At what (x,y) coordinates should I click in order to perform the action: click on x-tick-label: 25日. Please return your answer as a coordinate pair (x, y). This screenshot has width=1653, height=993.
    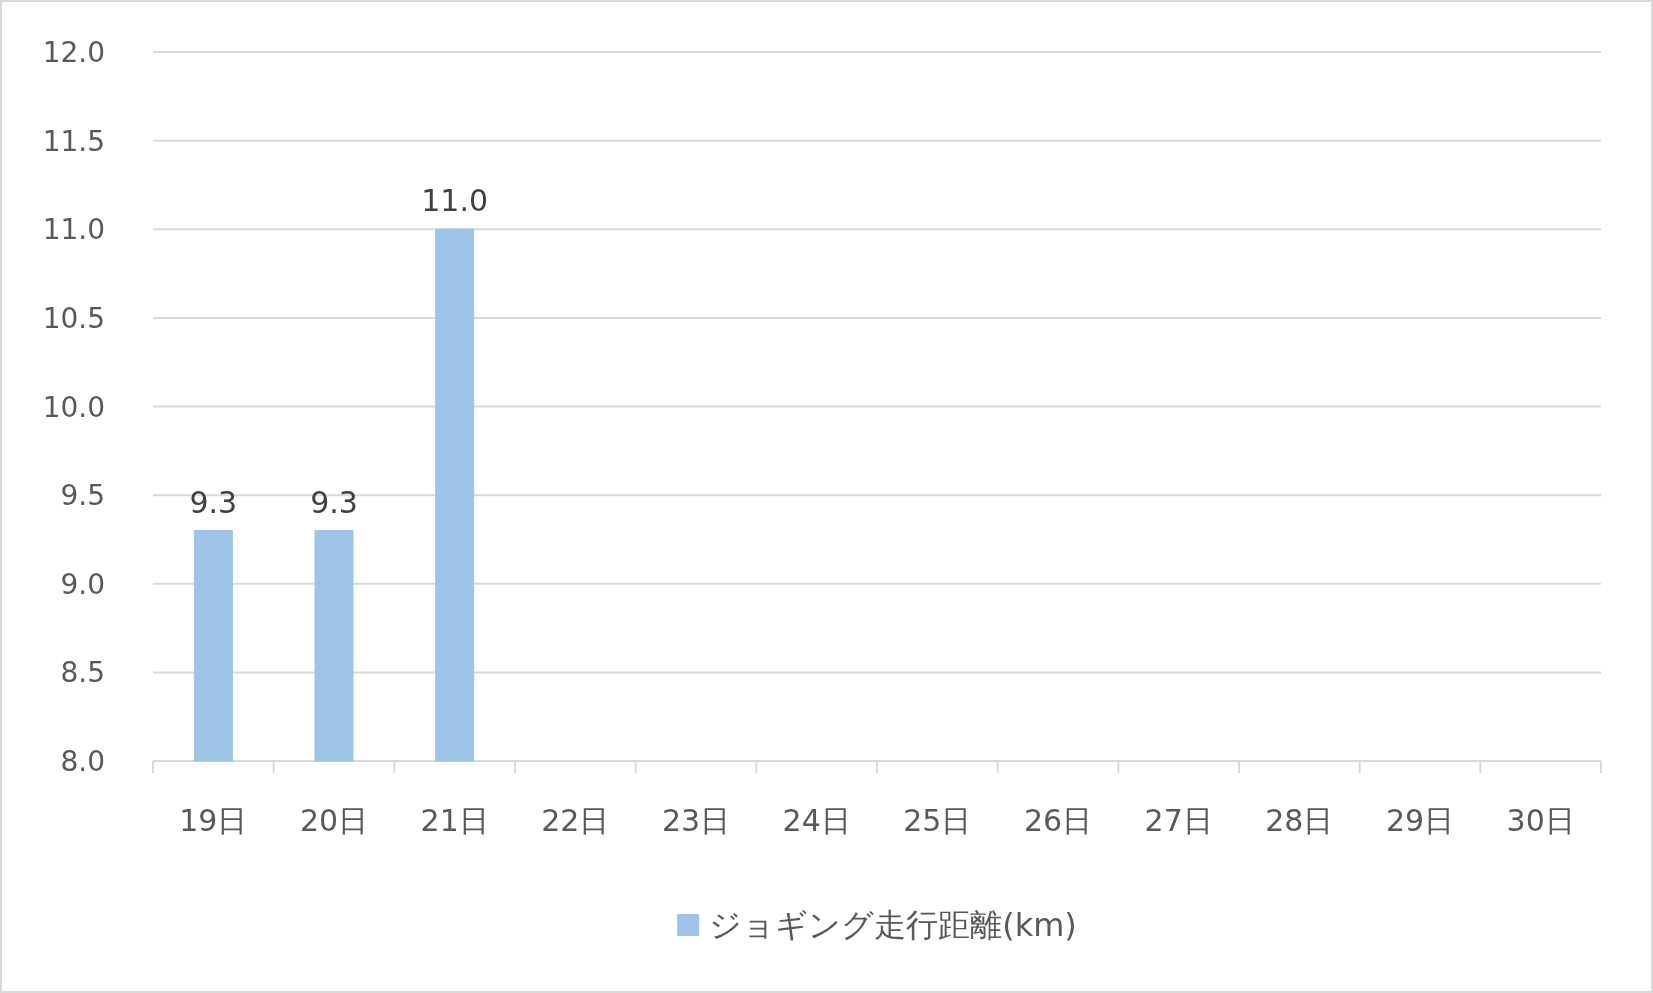
    Looking at the image, I should click on (937, 820).